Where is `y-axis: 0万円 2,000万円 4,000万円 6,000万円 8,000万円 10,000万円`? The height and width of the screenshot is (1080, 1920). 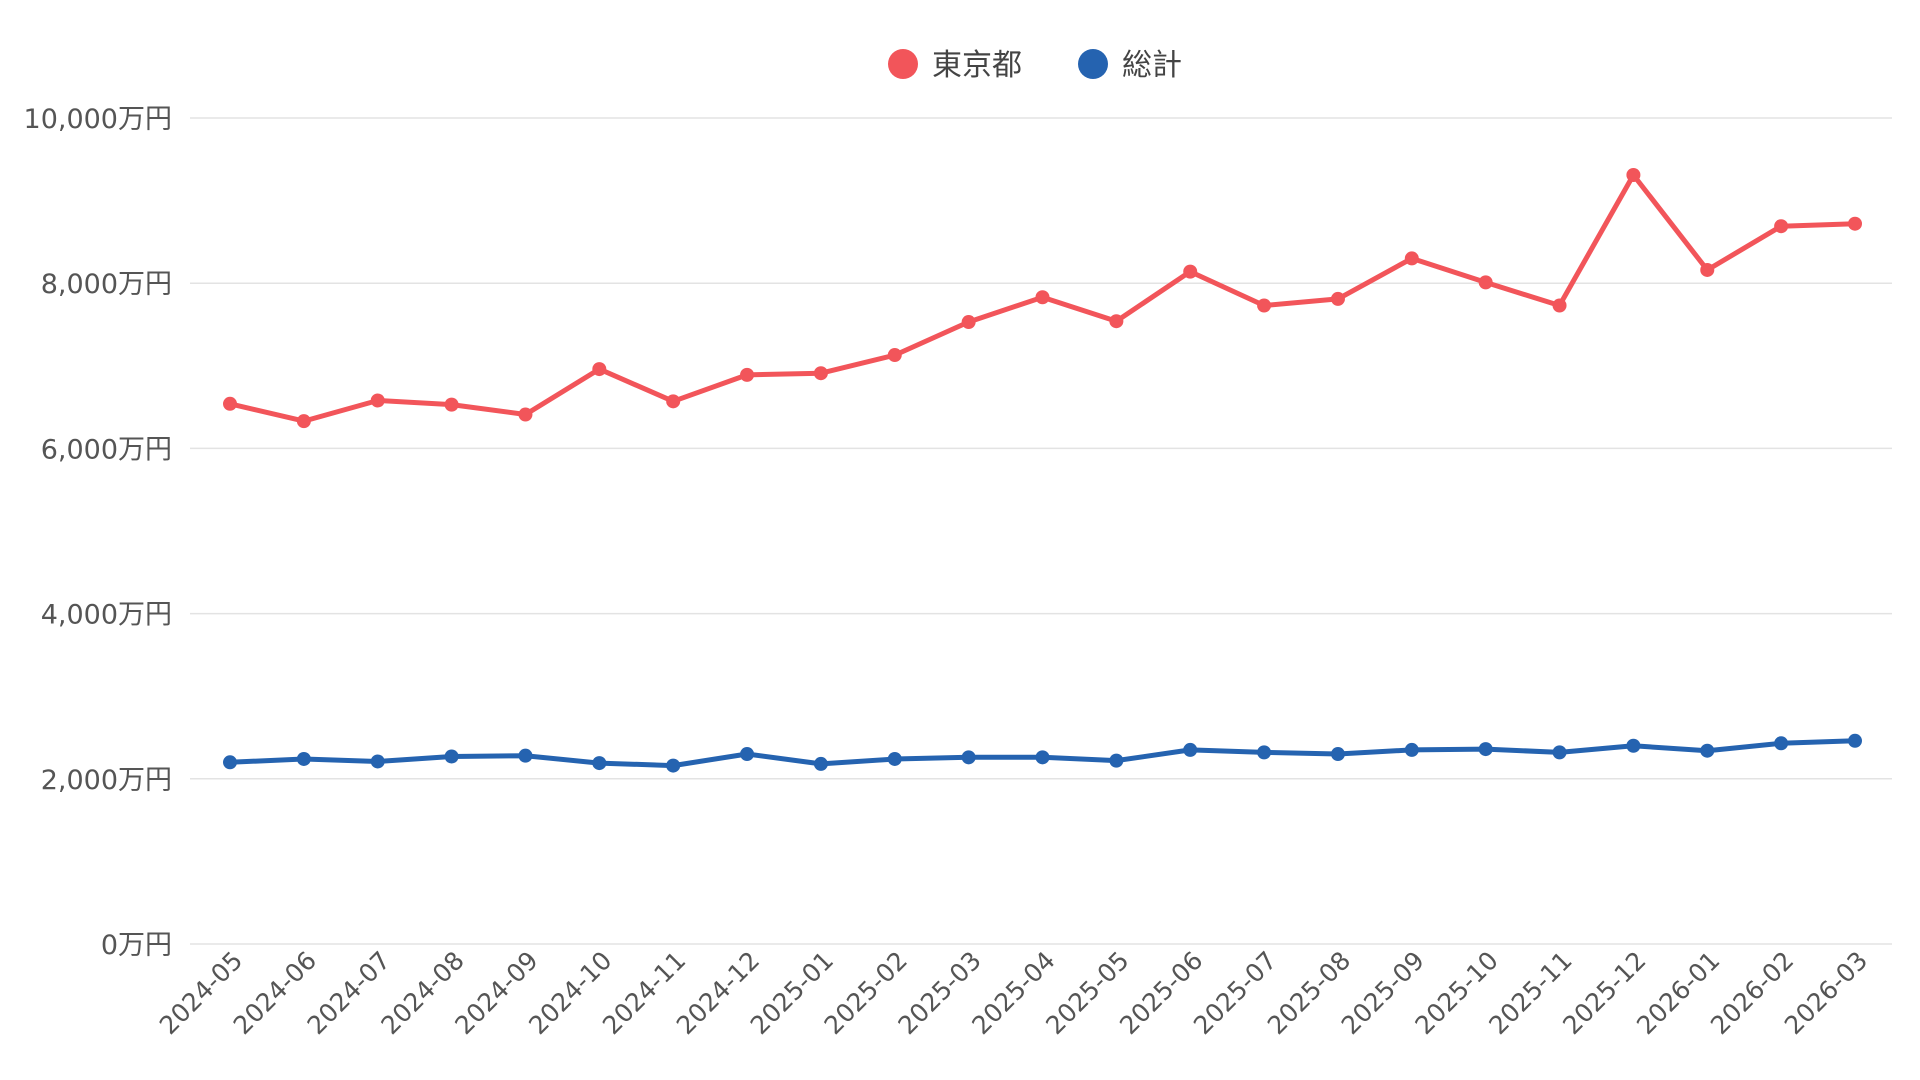 y-axis: 0万円 2,000万円 4,000万円 6,000万円 8,000万円 10,000万円 is located at coordinates (98, 532).